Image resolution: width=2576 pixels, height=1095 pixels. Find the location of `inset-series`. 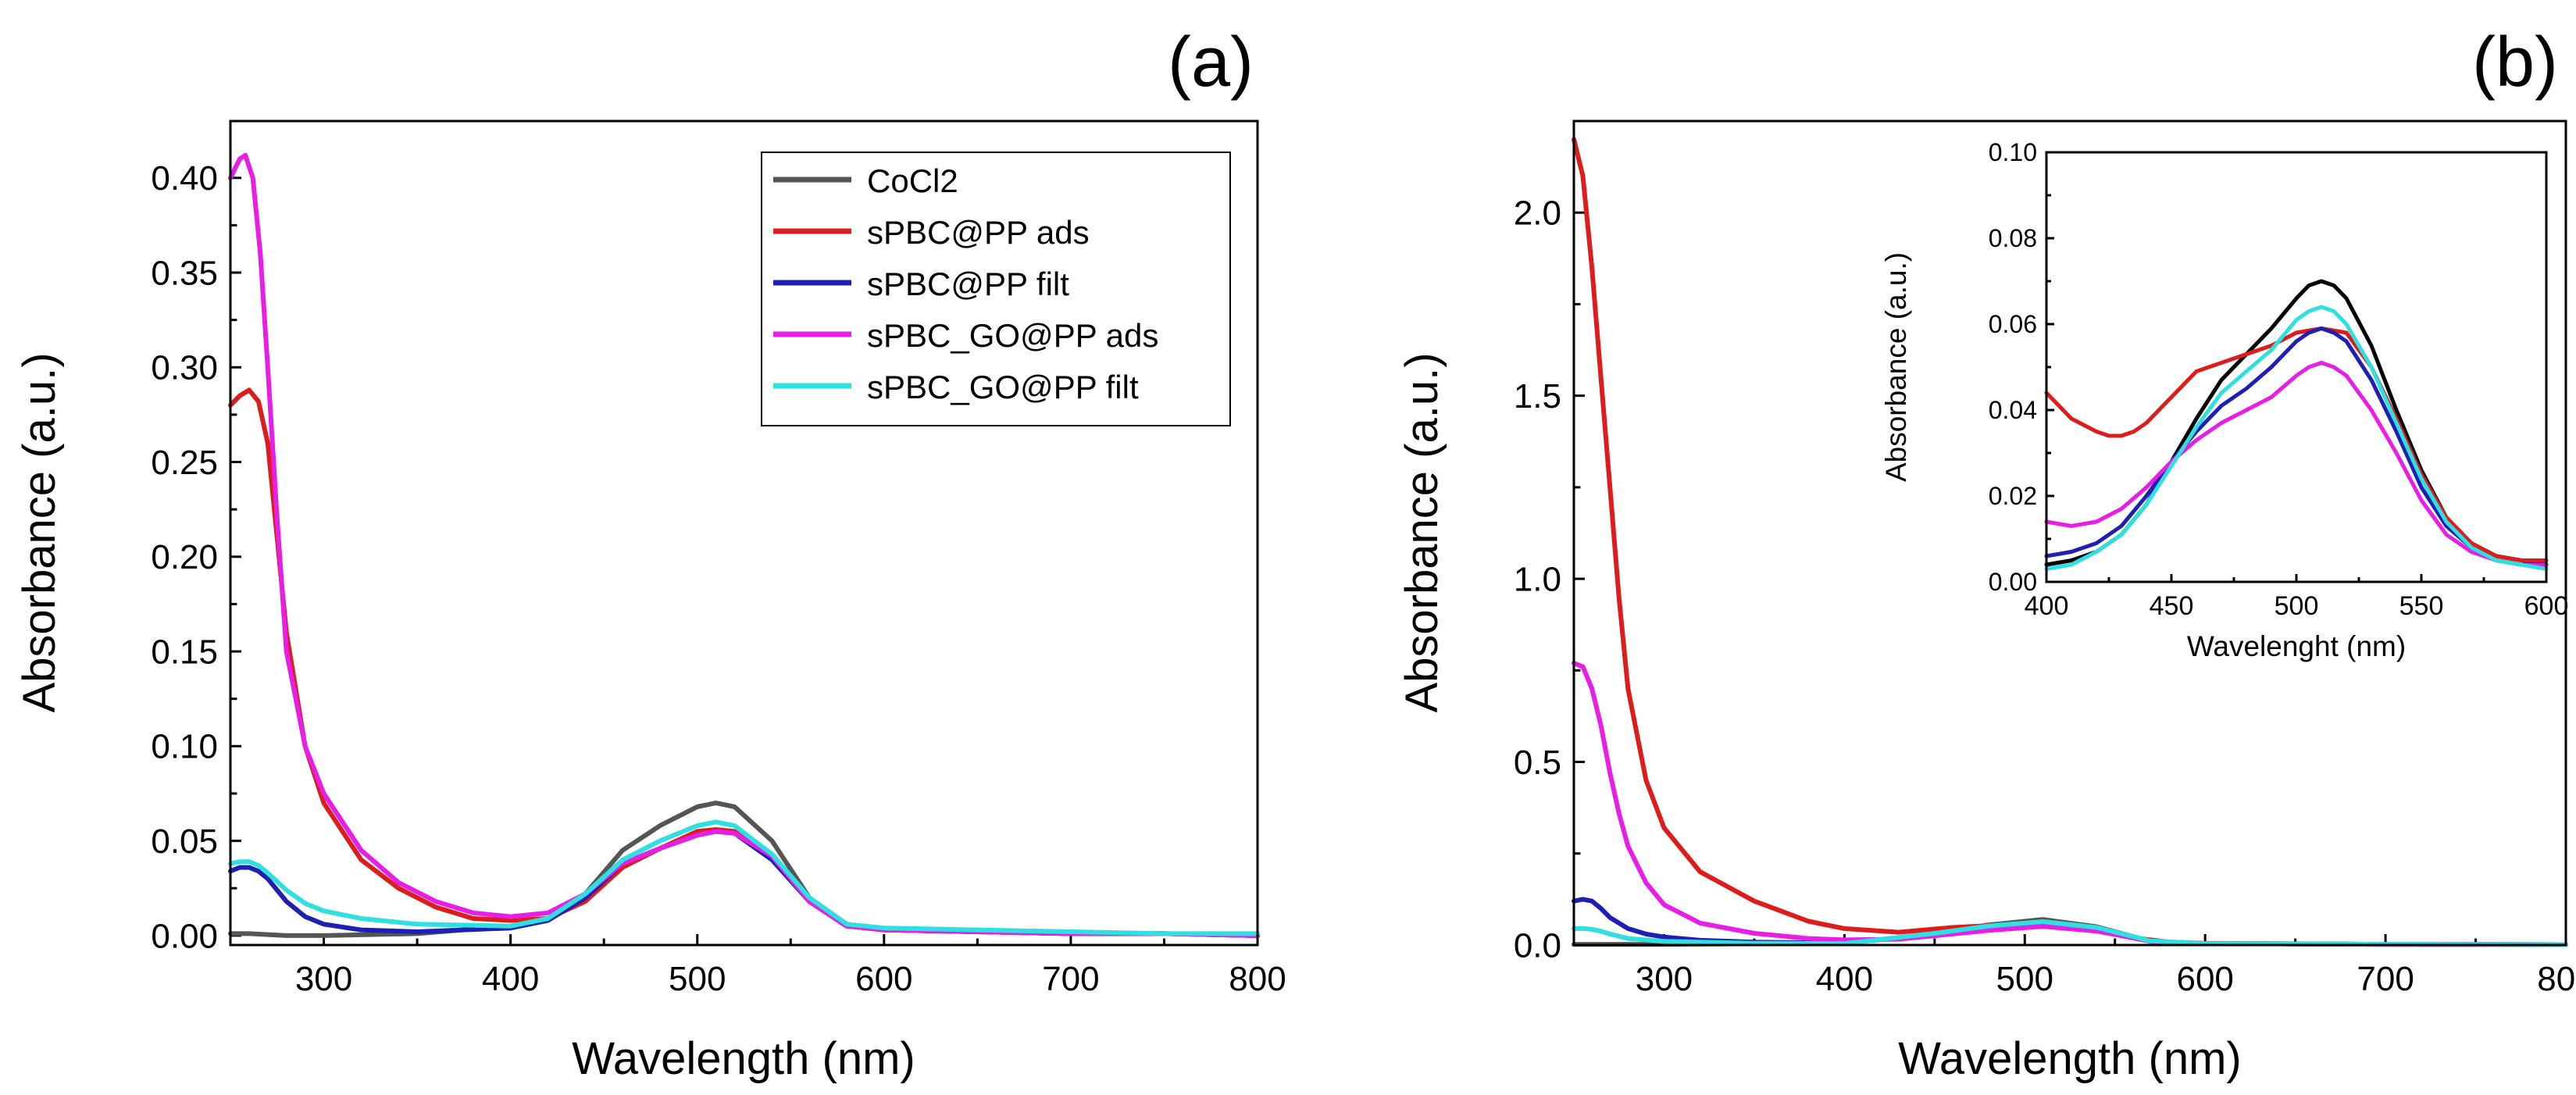

inset-series is located at coordinates (2296, 425).